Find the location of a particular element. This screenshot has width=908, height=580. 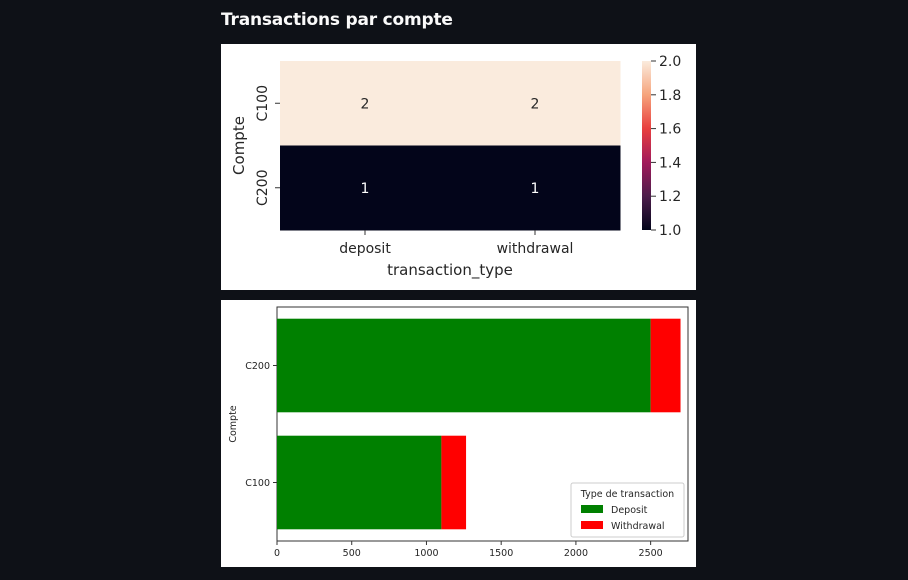

legend-label: Deposit is located at coordinates (629, 510).